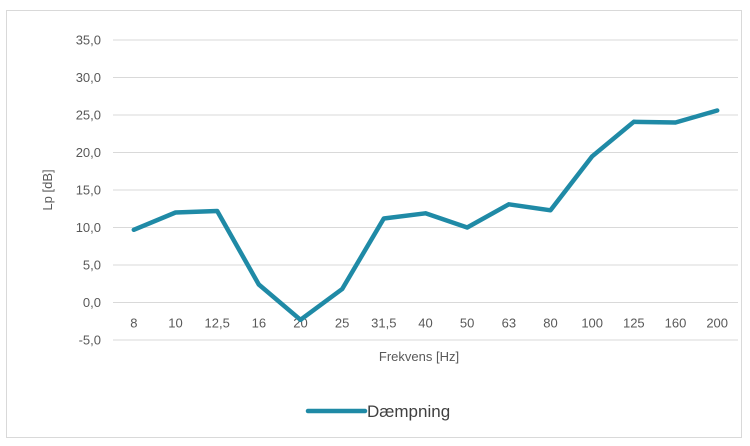 The image size is (750, 446). Describe the element at coordinates (383, 323) in the screenshot. I see `x-tick-label: 31,5` at that location.